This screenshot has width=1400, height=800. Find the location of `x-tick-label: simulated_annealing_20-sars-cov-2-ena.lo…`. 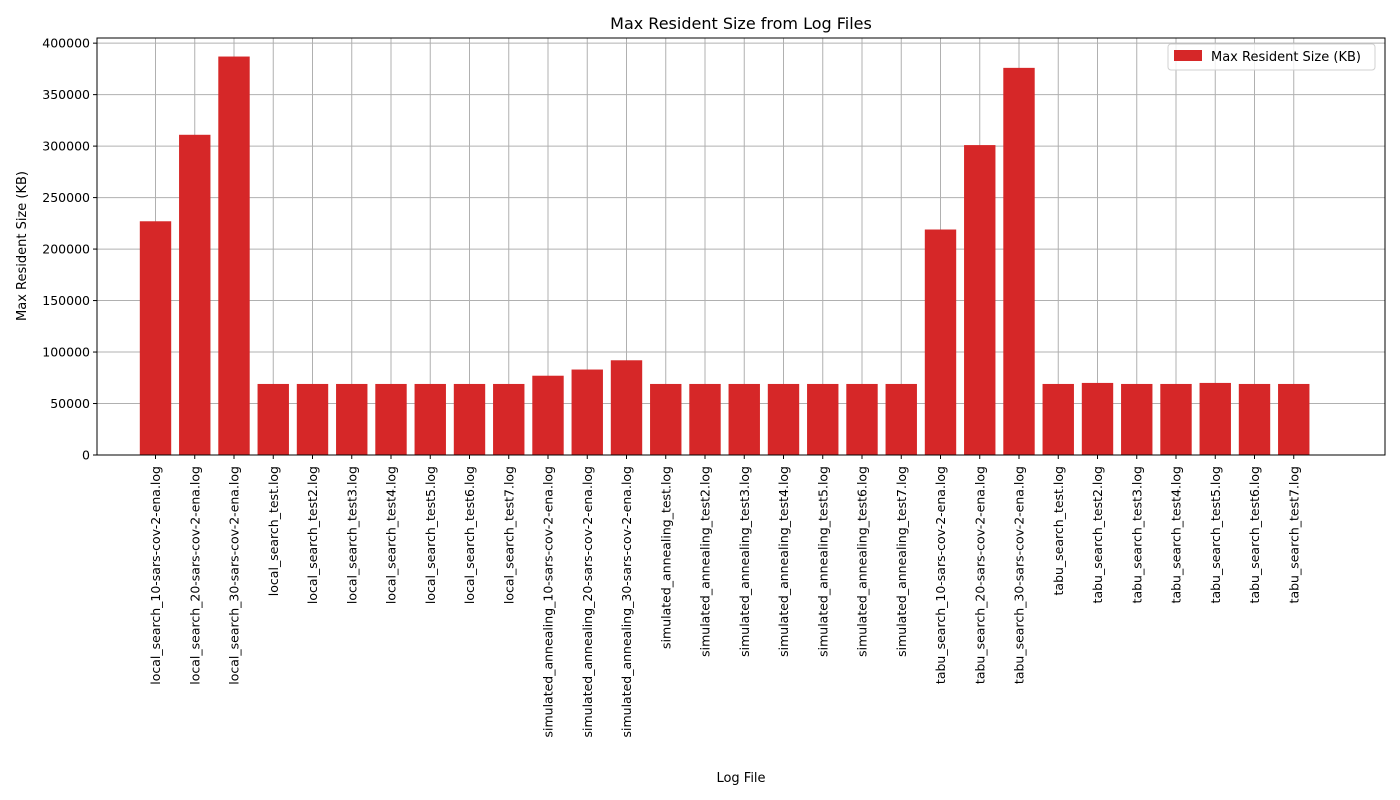

x-tick-label: simulated_annealing_20-sars-cov-2-ena.lo… is located at coordinates (587, 602).